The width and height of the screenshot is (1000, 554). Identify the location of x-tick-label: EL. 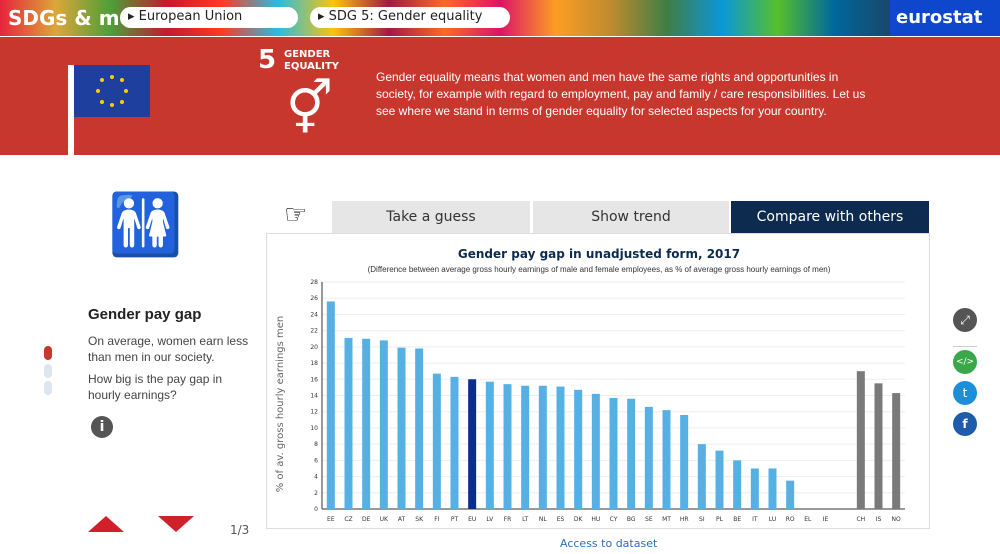
(808, 519).